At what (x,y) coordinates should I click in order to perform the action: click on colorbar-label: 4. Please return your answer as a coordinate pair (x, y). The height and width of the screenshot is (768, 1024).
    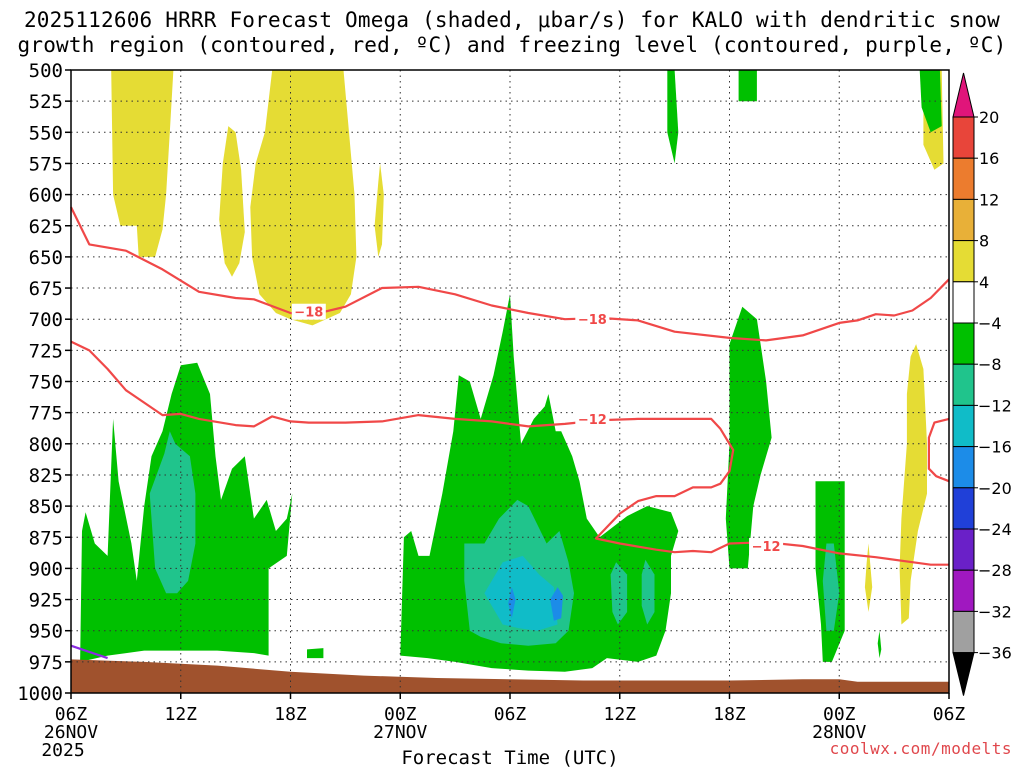
    Looking at the image, I should click on (984, 282).